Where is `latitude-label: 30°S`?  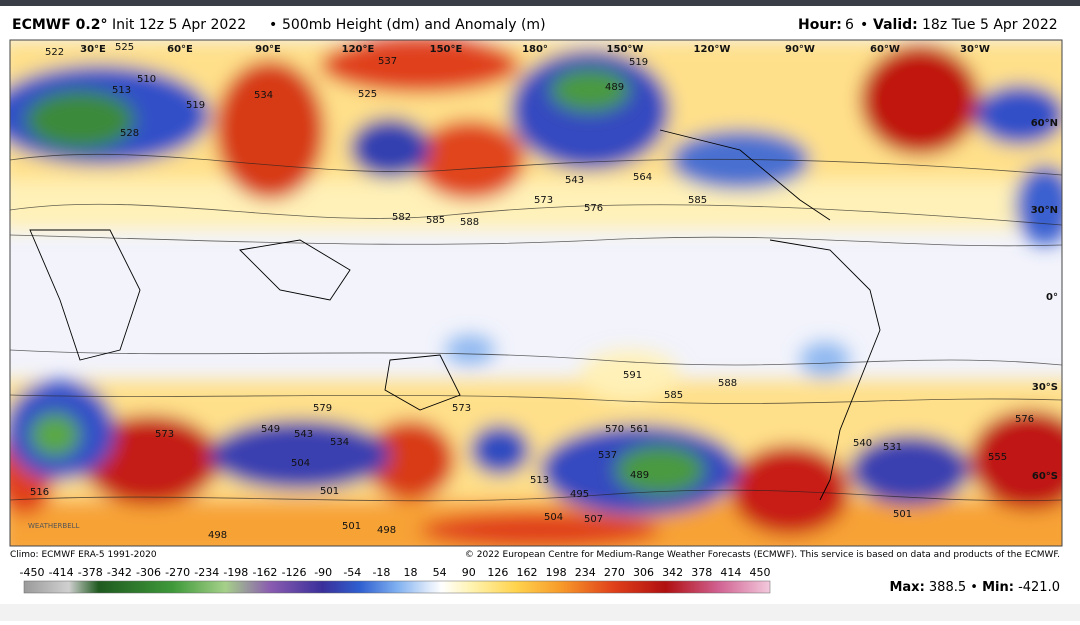 latitude-label: 30°S is located at coordinates (1045, 387).